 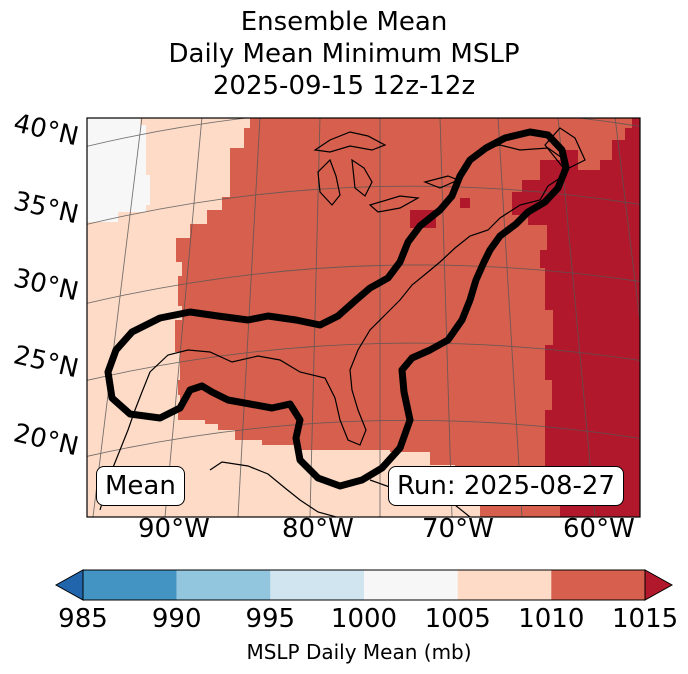 I want to click on title-line-1: Ensemble Mean, so click(x=344, y=22).